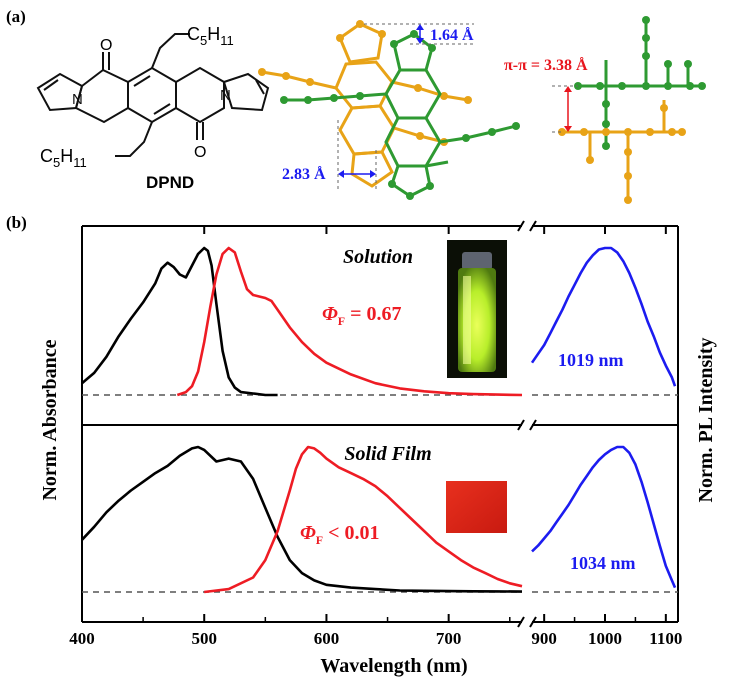 Image resolution: width=737 pixels, height=684 pixels. What do you see at coordinates (476, 507) in the screenshot?
I see `solid-film-photo` at bounding box center [476, 507].